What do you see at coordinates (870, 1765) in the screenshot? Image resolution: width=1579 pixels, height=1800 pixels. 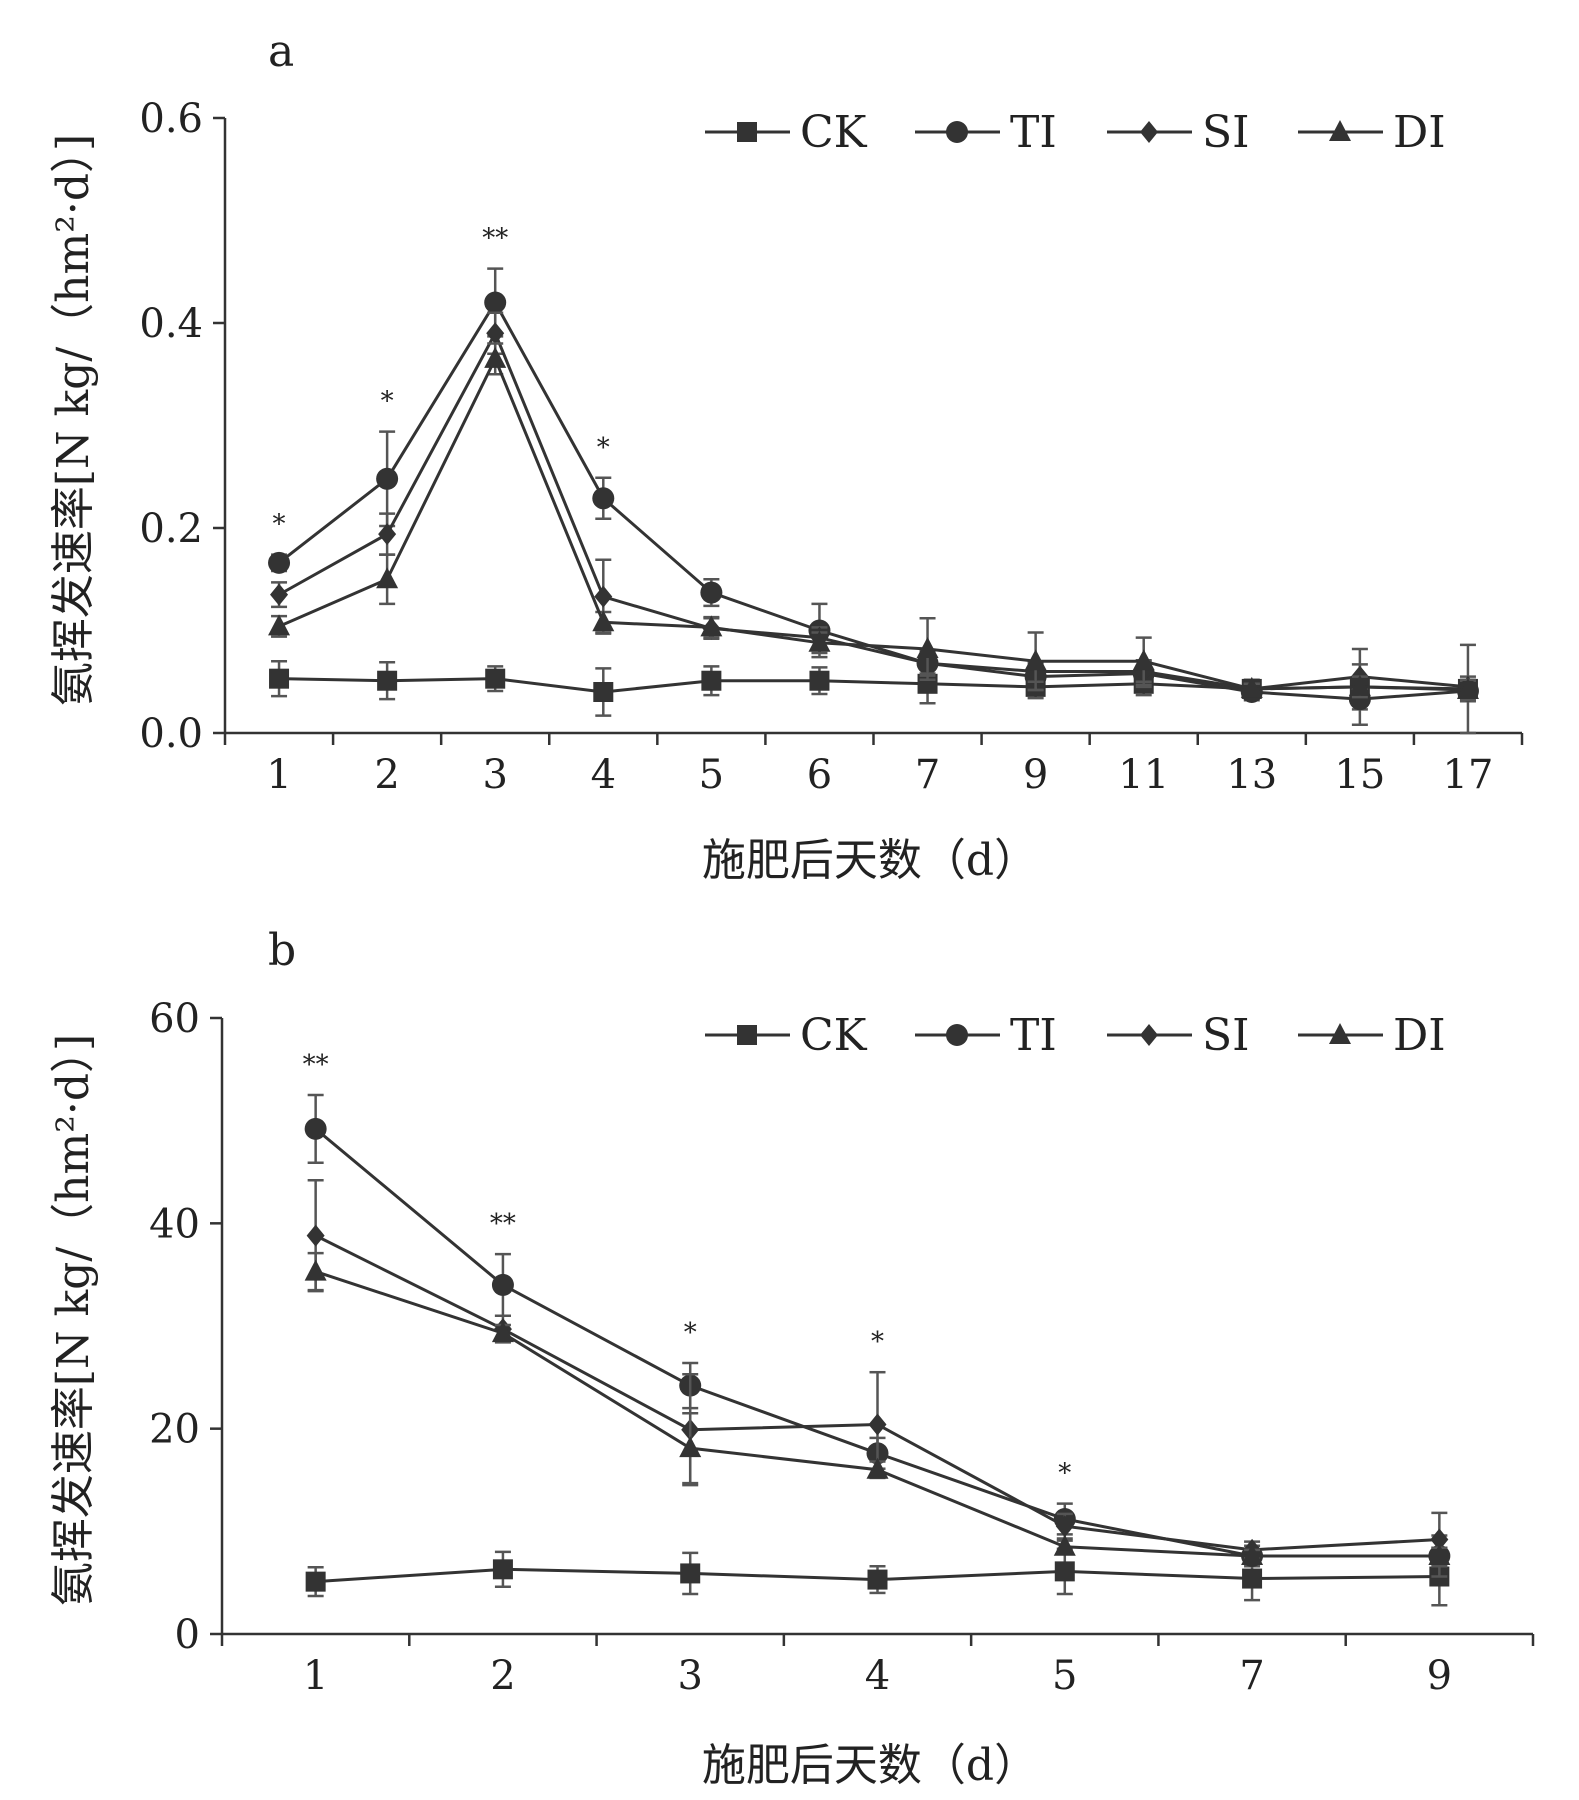 I see `x-axis-title-b: 施肥后天数（d）` at bounding box center [870, 1765].